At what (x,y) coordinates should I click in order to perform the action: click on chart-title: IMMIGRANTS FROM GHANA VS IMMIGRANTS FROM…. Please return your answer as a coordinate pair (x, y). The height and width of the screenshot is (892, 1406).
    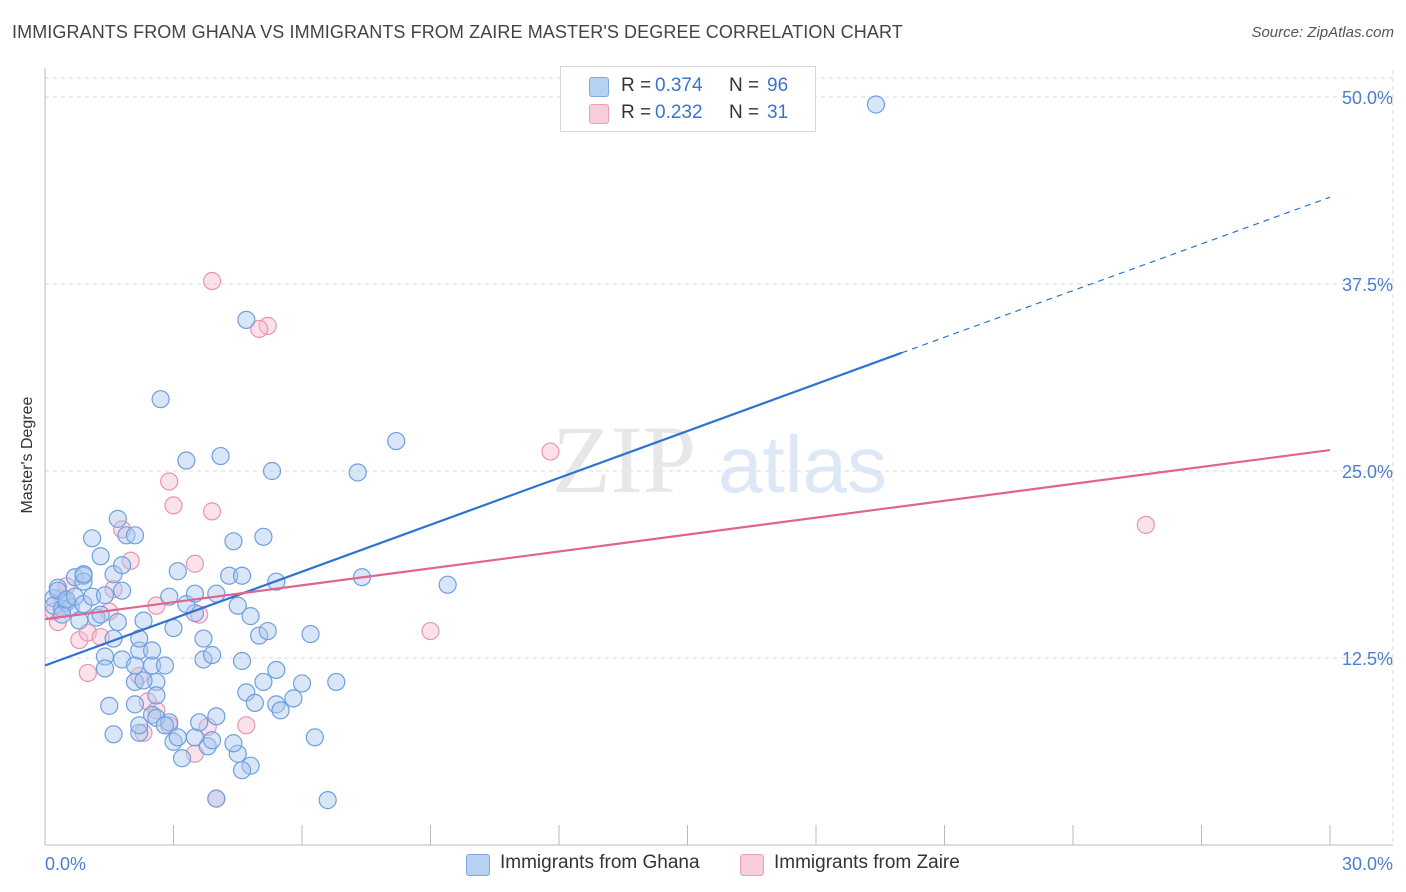
    Looking at the image, I should click on (457, 32).